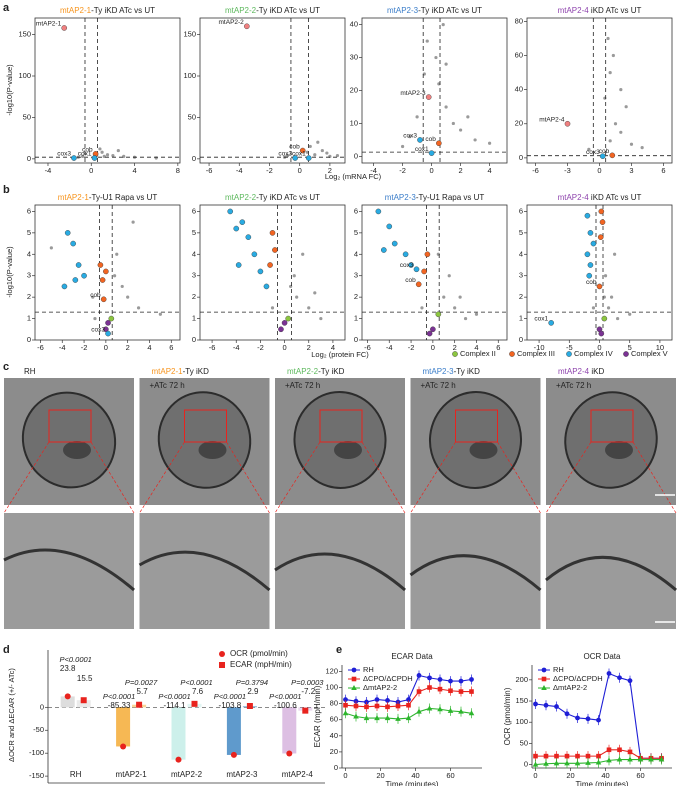  What do you see at coordinates (356, 318) in the screenshot?
I see `y-tick-label: 1` at bounding box center [356, 318].